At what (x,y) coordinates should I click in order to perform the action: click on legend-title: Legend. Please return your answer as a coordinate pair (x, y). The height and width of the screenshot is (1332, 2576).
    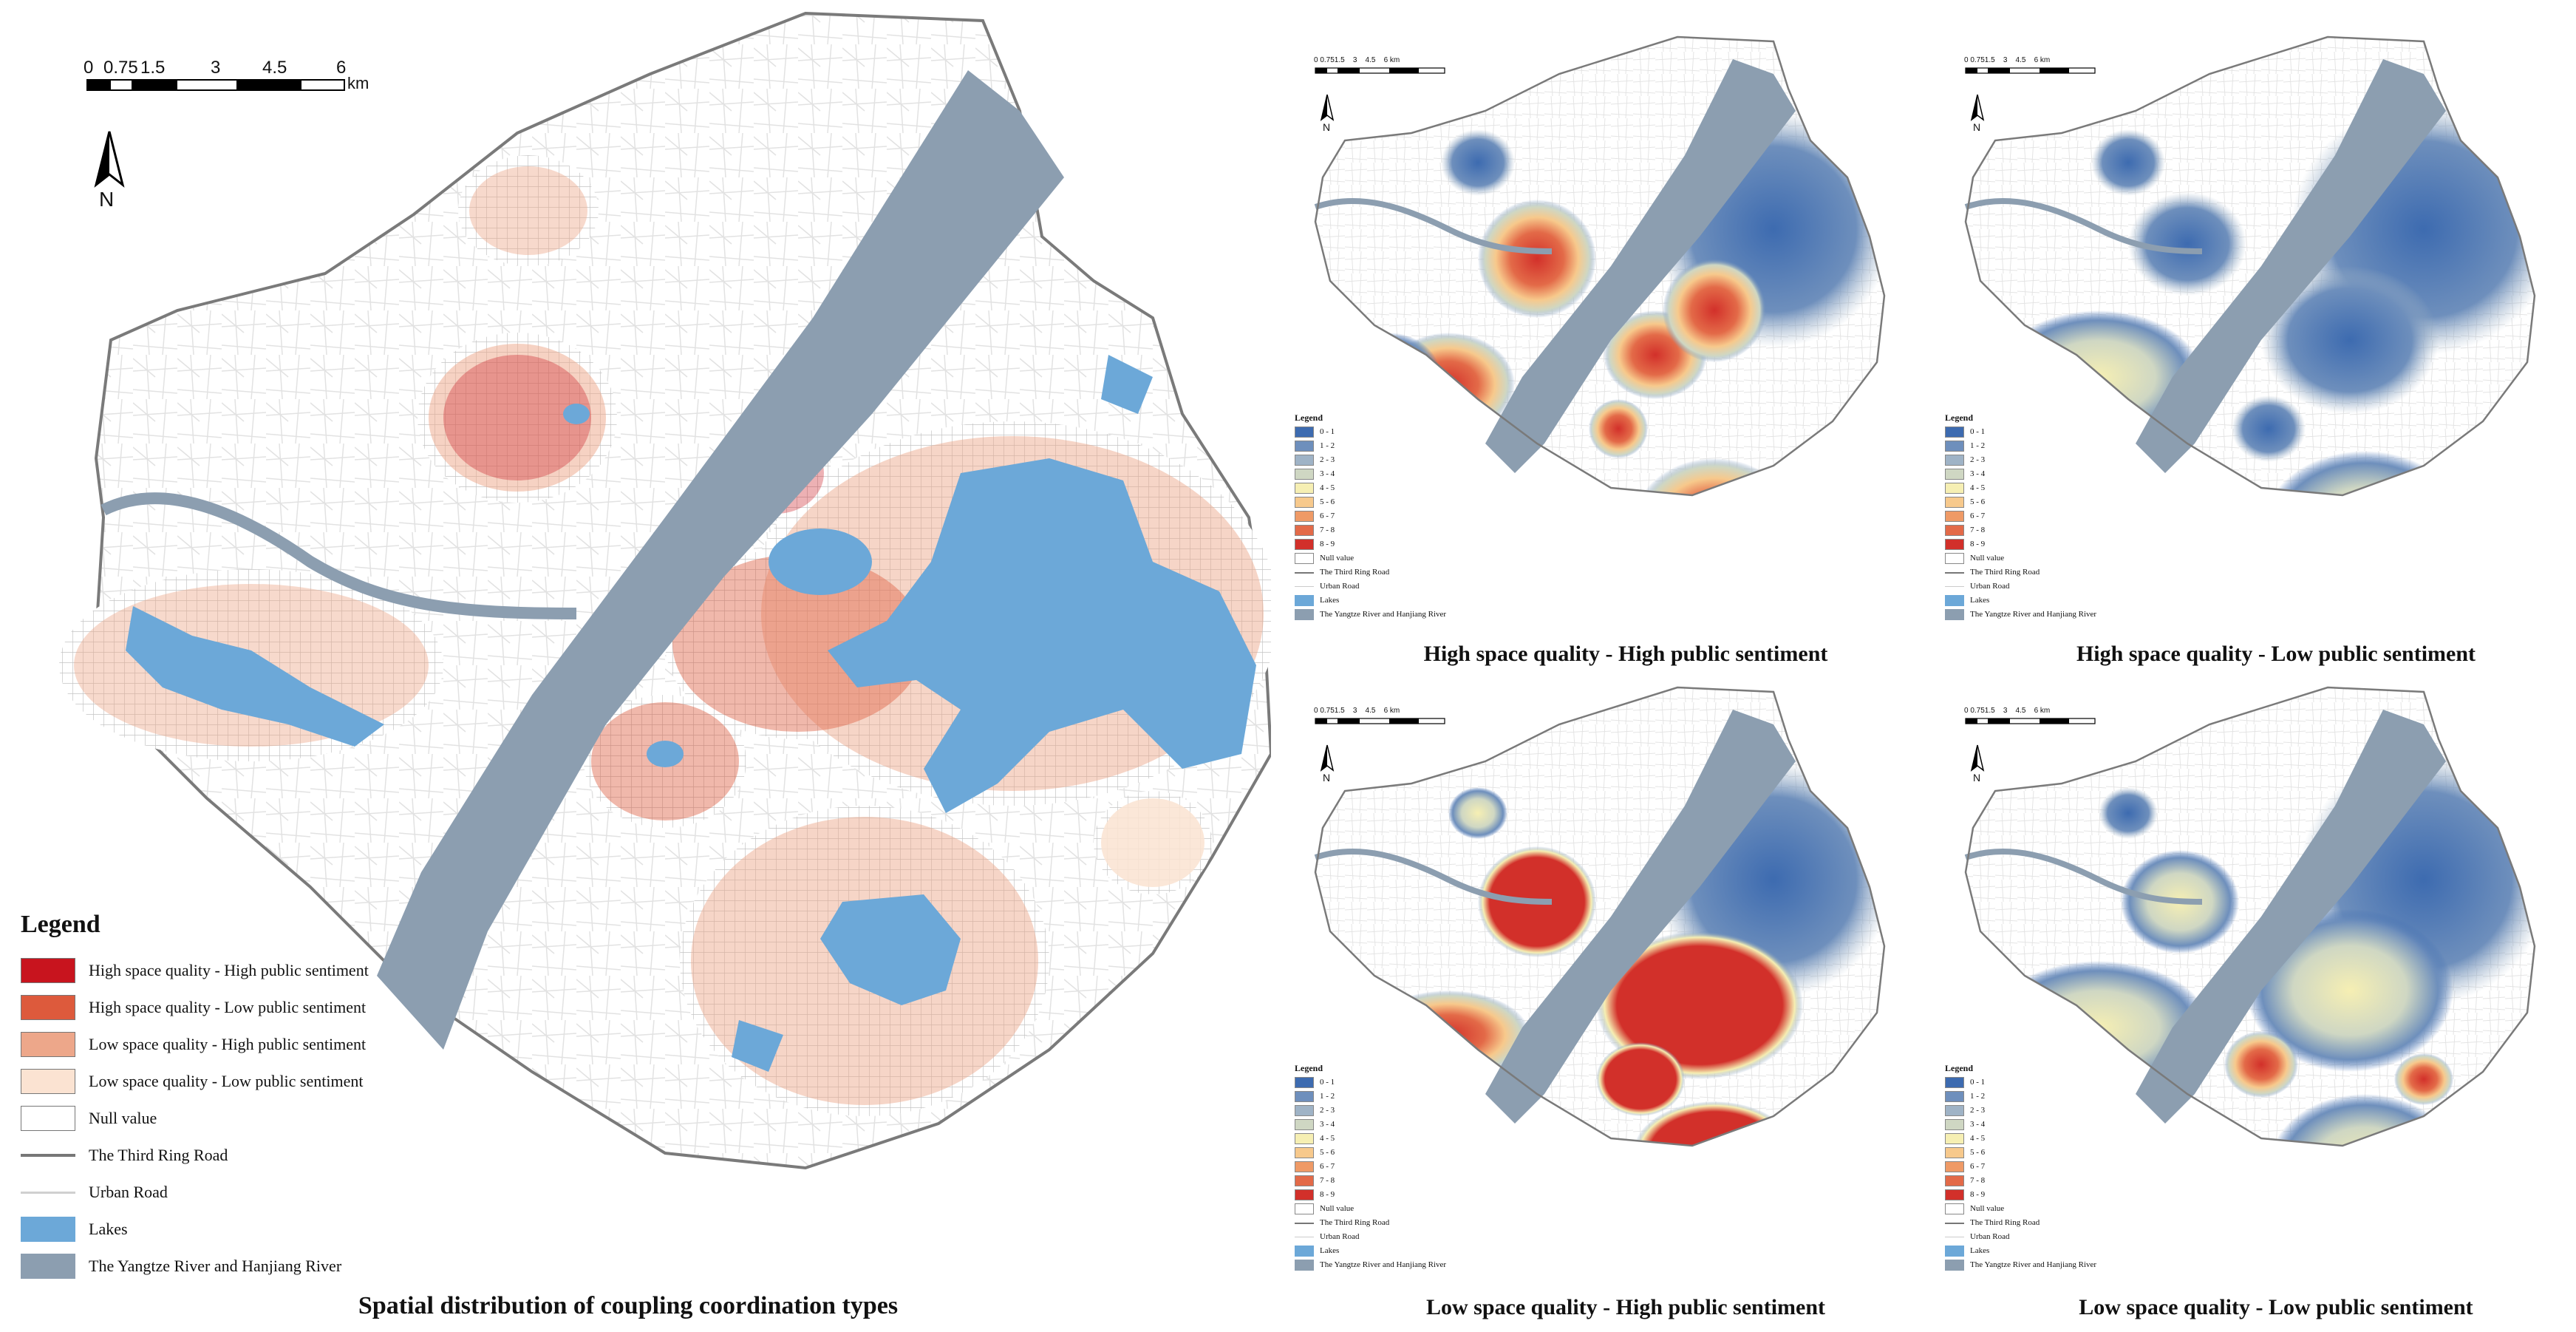
    Looking at the image, I should click on (60, 924).